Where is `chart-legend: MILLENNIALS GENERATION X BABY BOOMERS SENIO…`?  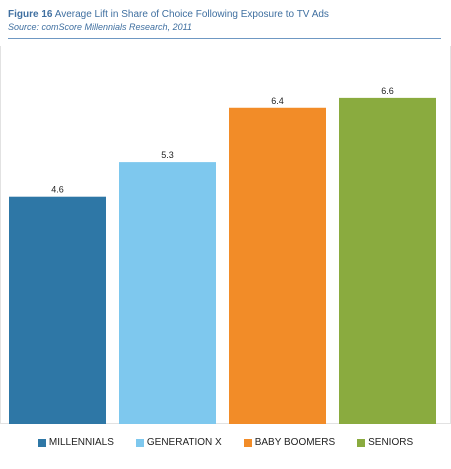
chart-legend: MILLENNIALS GENERATION X BABY BOOMERS SENIO… is located at coordinates (225, 442).